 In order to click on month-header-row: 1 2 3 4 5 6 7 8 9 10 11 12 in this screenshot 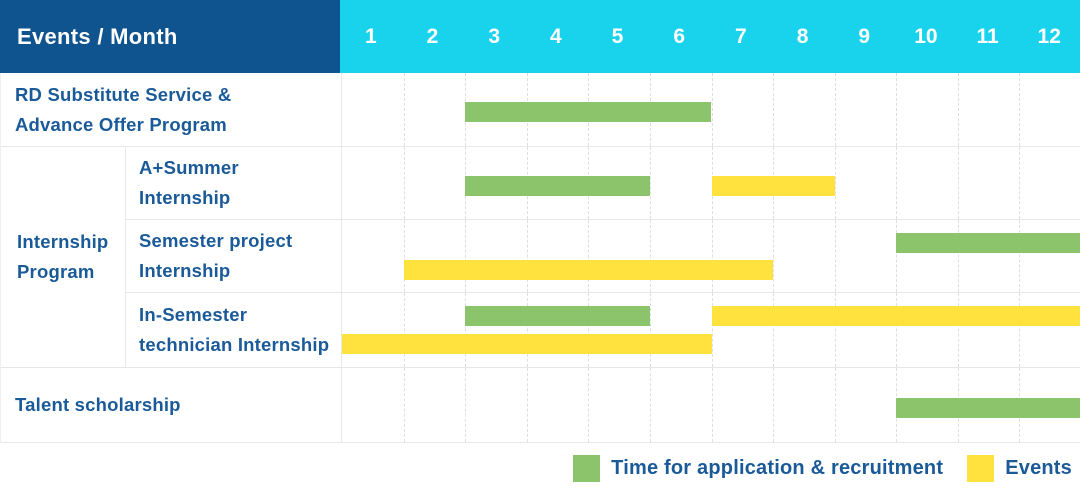, I will do `click(710, 36)`.